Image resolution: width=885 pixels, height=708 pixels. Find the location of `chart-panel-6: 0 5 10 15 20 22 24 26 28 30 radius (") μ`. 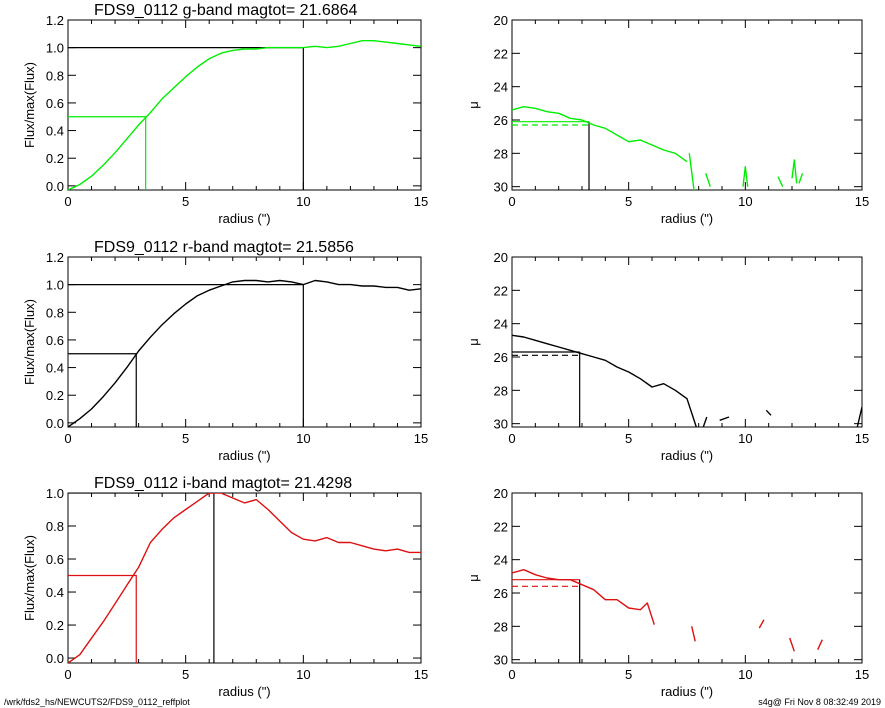

chart-panel-6: 0 5 10 15 20 22 24 26 28 30 radius (") μ is located at coordinates (667, 592).